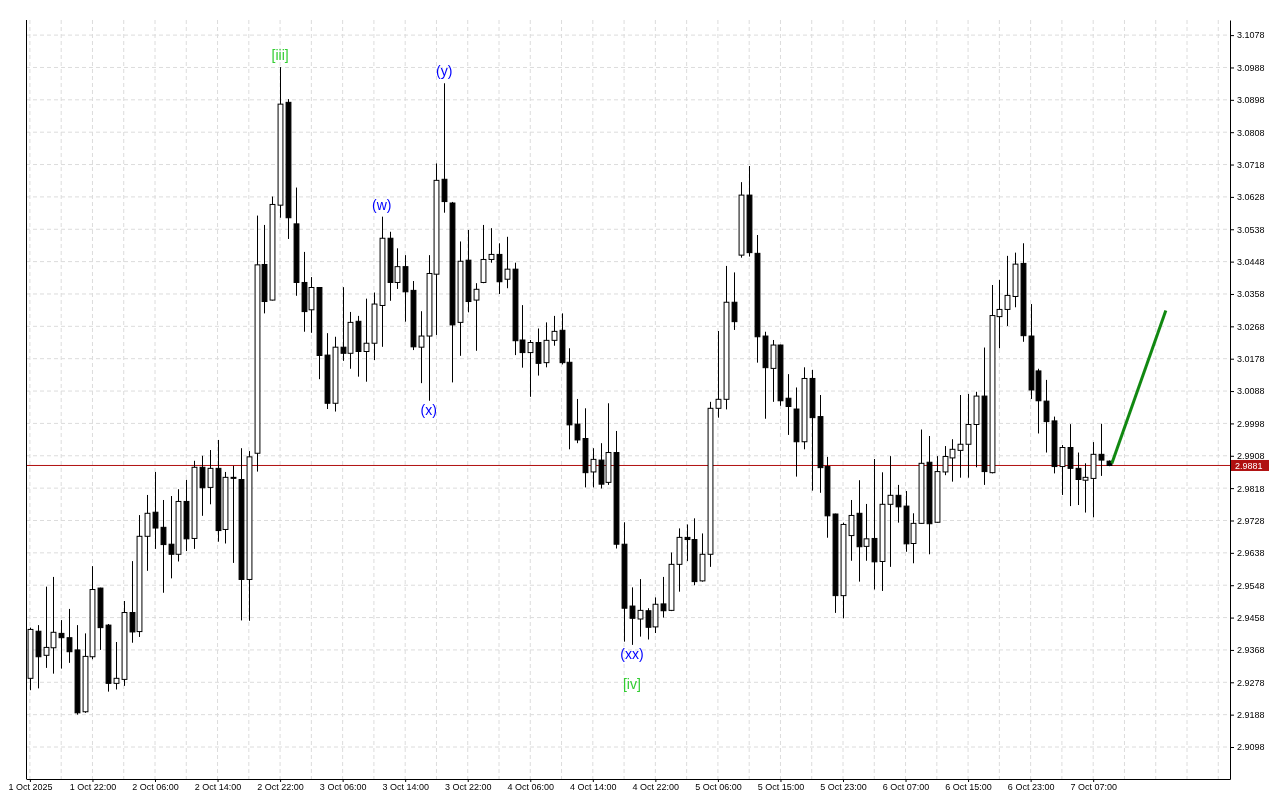 The image size is (1280, 800). What do you see at coordinates (531, 787) in the screenshot?
I see `x-tick-label: 4 Oct 06:00` at bounding box center [531, 787].